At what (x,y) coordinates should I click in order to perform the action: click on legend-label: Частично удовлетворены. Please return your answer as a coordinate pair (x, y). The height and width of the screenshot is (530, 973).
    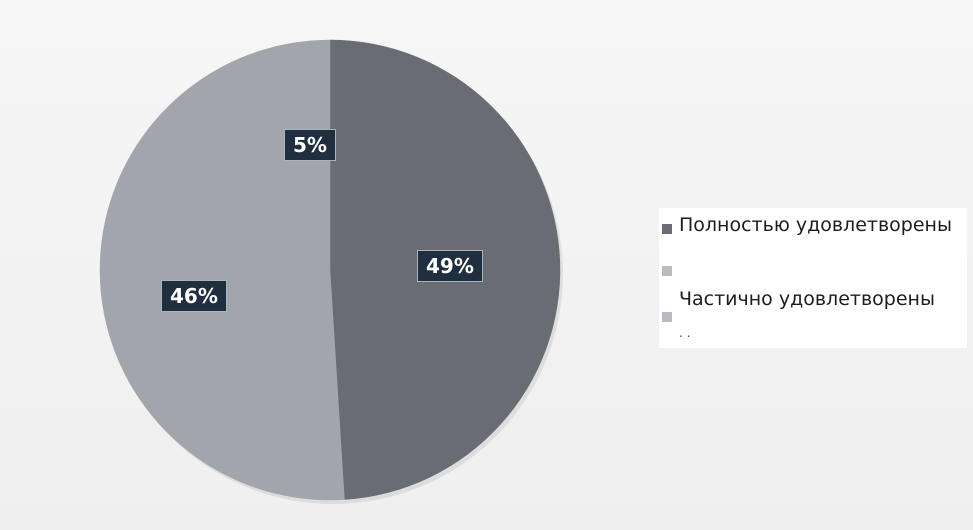
    Looking at the image, I should click on (807, 299).